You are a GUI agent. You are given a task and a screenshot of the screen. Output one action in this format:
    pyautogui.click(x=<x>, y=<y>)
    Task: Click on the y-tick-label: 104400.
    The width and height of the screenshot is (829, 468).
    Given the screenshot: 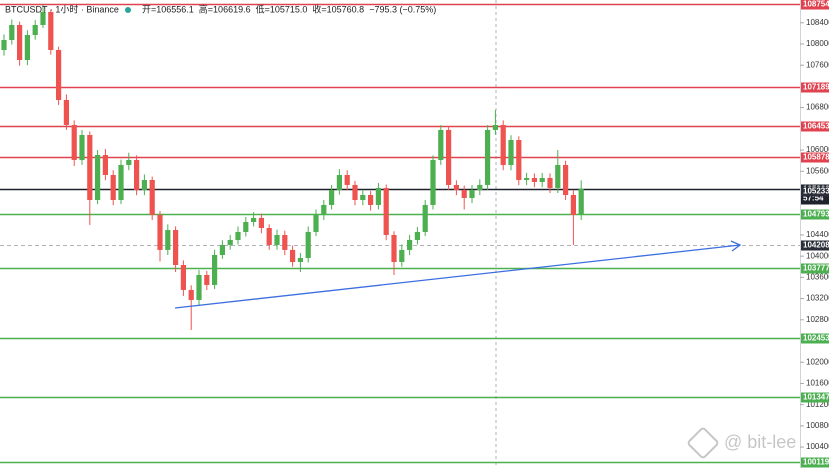 What is the action you would take?
    pyautogui.click(x=817, y=234)
    